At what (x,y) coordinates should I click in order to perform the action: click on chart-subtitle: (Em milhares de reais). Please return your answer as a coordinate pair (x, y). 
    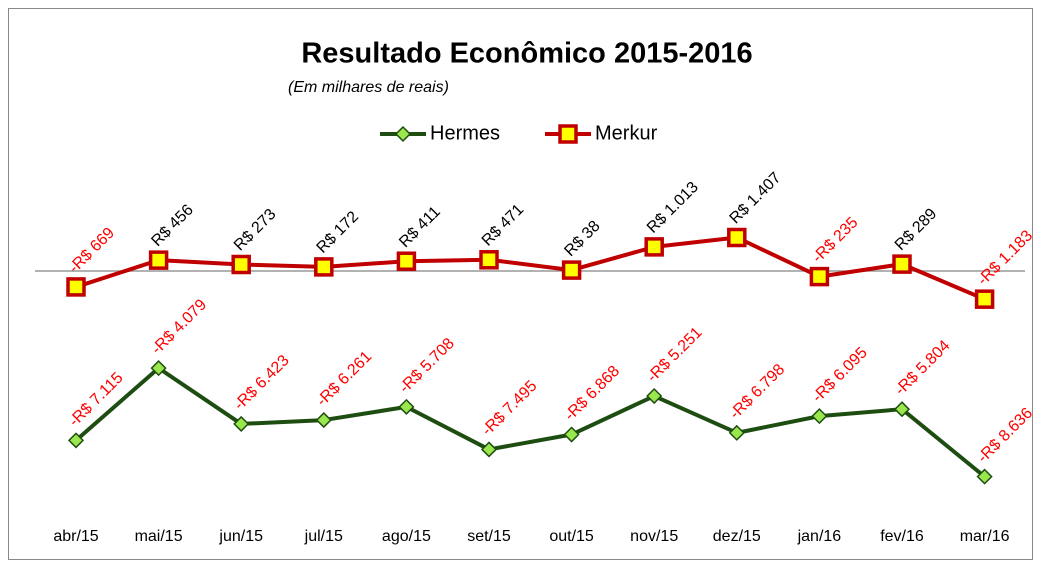
    Looking at the image, I should click on (368, 87).